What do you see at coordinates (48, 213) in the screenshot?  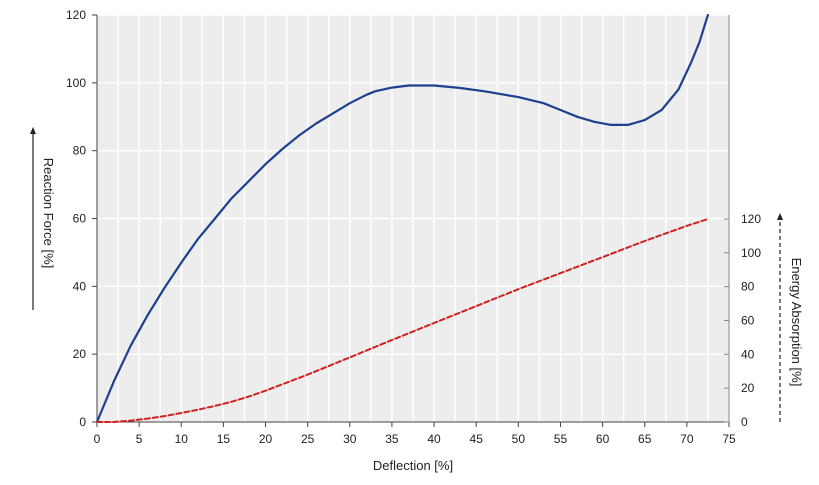 I see `y-left-axis-title: Reaction Force [%]` at bounding box center [48, 213].